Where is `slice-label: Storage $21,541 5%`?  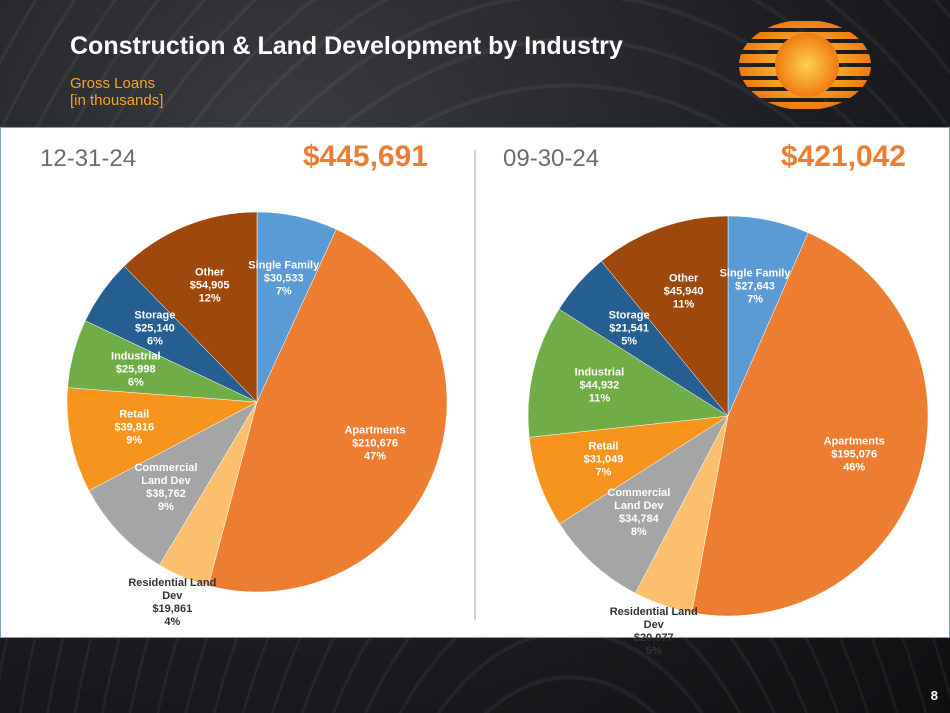
slice-label: Storage $21,541 5% is located at coordinates (629, 328).